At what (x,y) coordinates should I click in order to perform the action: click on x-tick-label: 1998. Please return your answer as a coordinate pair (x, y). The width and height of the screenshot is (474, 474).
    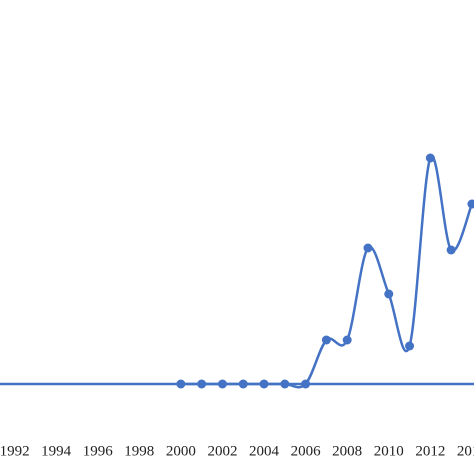
    Looking at the image, I should click on (139, 451).